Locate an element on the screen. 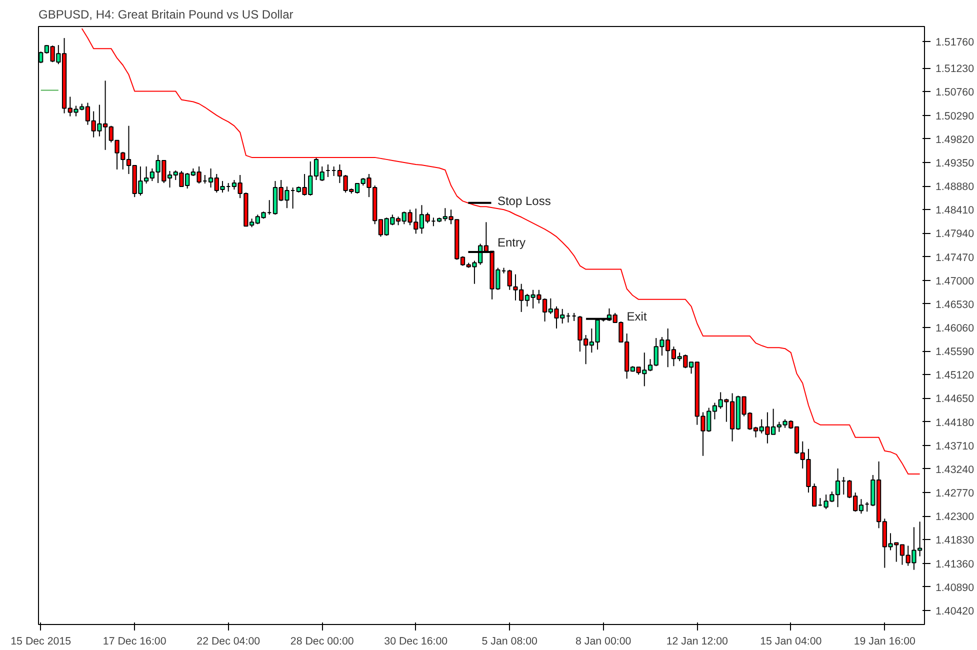 This screenshot has height=650, width=977. y-tick-label: 1.43710 is located at coordinates (955, 446).